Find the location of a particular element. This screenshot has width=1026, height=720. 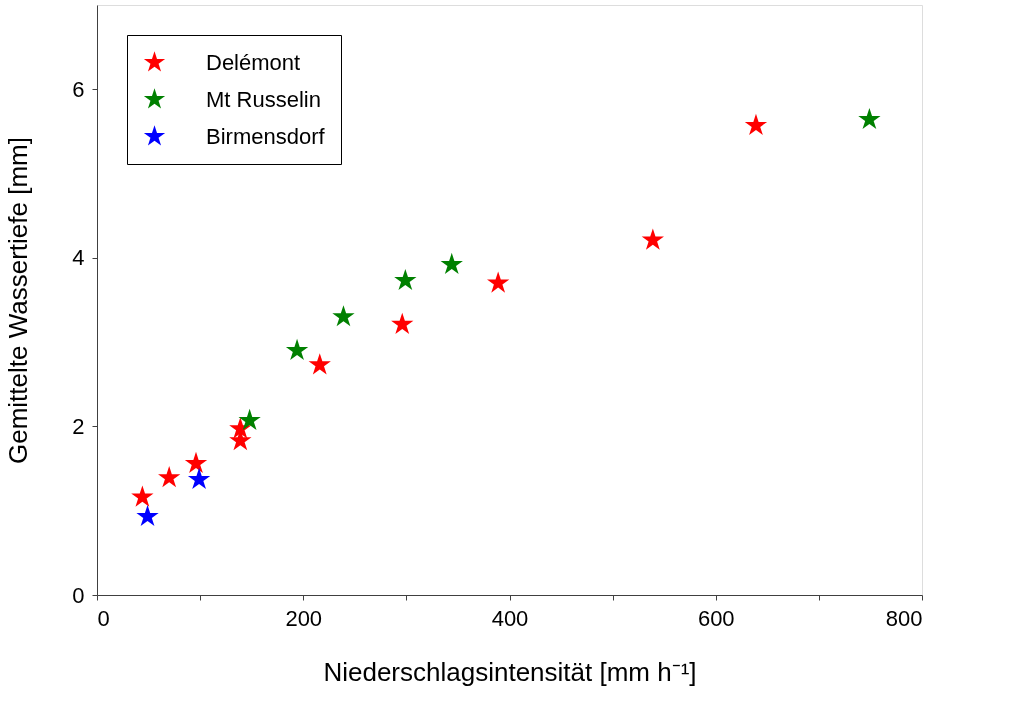

x-tick-label: 200 is located at coordinates (304, 618).